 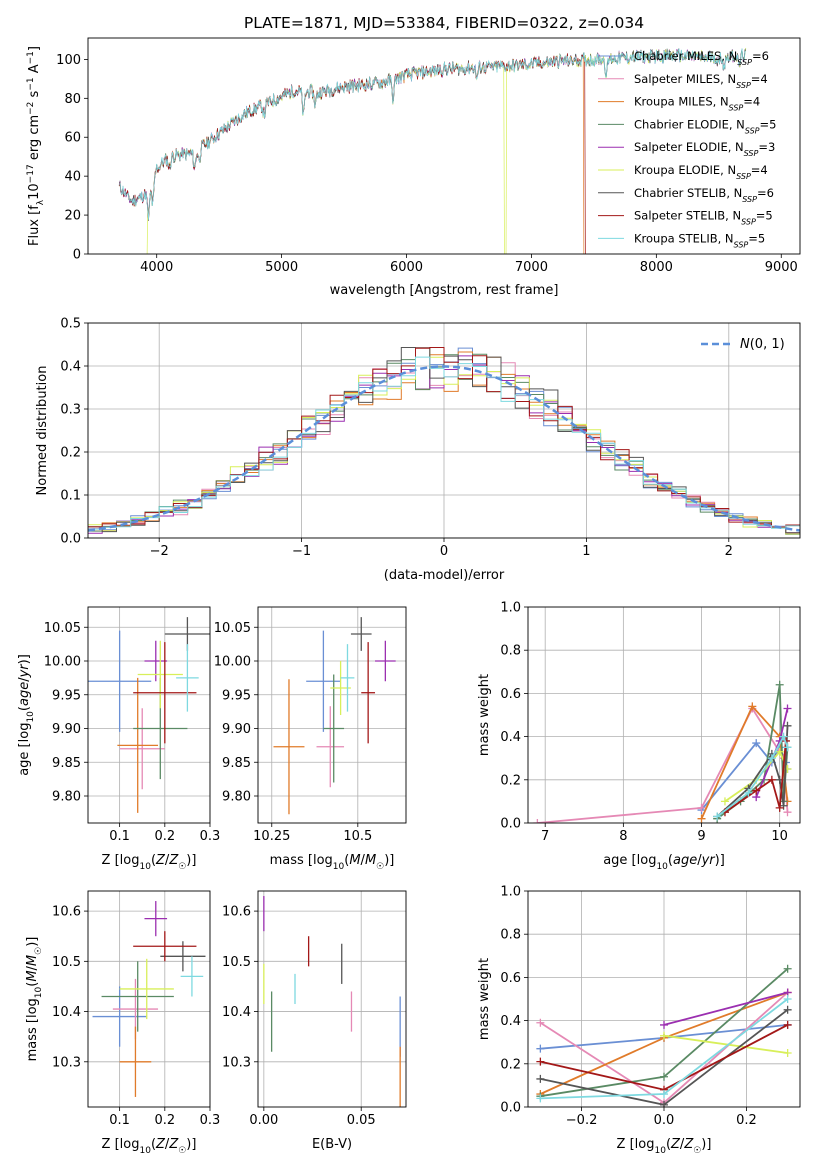 I want to click on y-tick-label: 0.4, so click(x=510, y=1021).